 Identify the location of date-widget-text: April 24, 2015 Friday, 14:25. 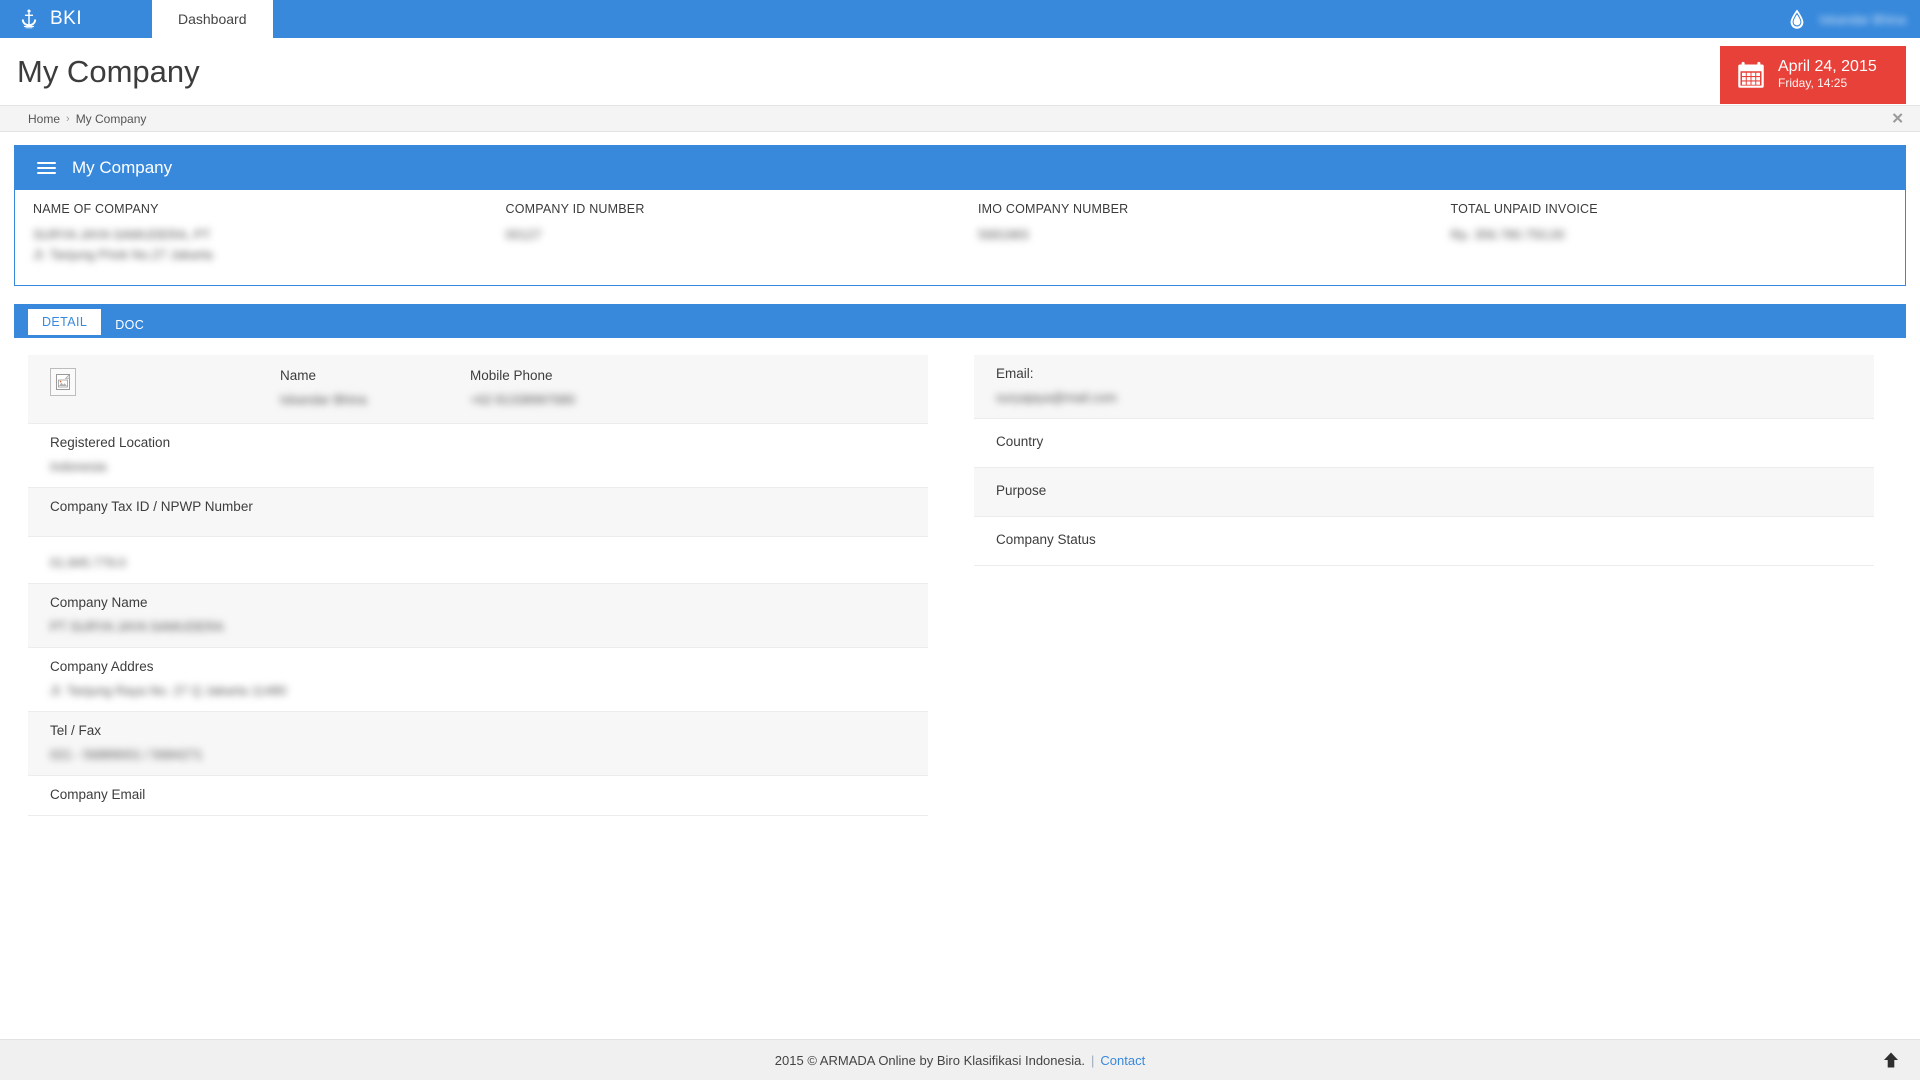
(1827, 75).